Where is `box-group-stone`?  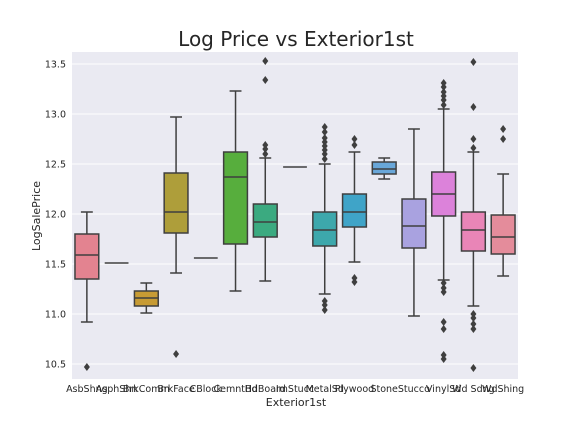
box-group-stone is located at coordinates (384, 168).